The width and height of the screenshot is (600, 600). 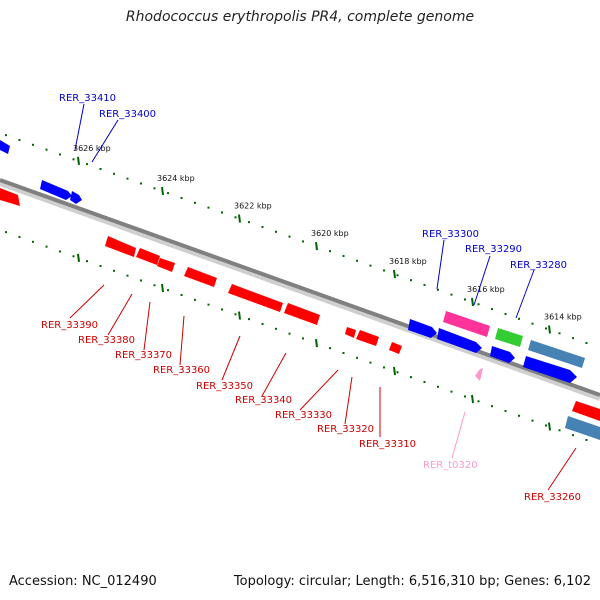 I want to click on gene-label: RER_33320, so click(x=345, y=429).